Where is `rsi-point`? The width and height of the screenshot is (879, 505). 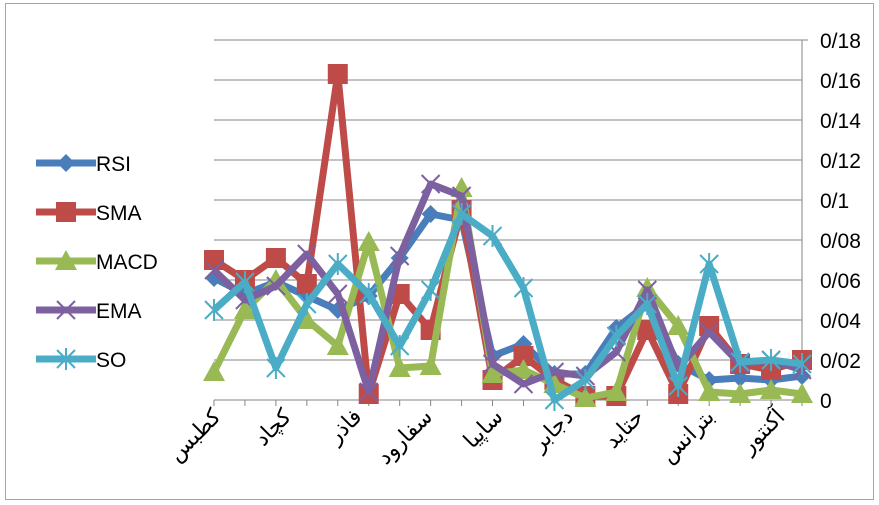 rsi-point is located at coordinates (430, 214).